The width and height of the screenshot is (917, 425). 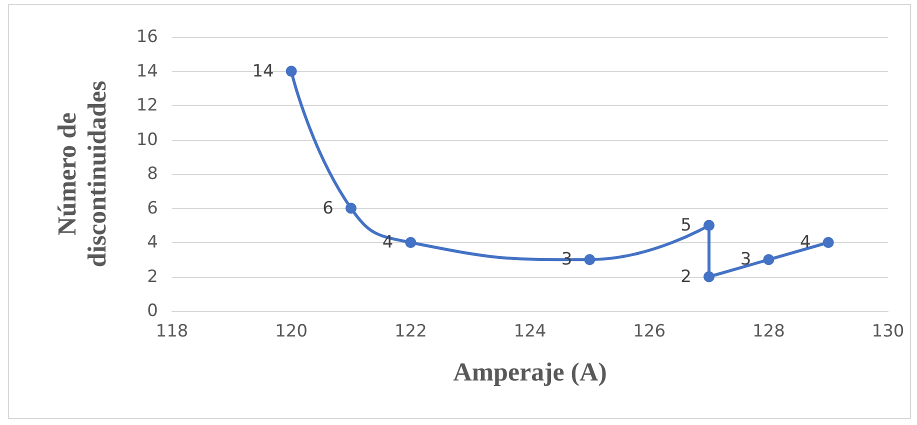 What do you see at coordinates (649, 332) in the screenshot?
I see `x-tick-label: 126` at bounding box center [649, 332].